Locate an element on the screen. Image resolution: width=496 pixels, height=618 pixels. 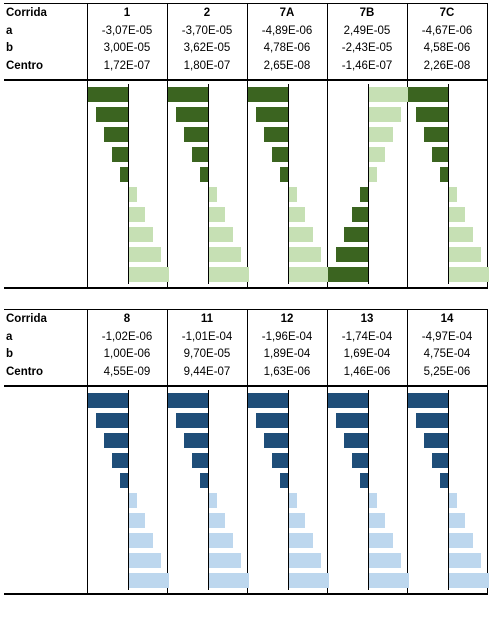
coefficient-value: -1,74E-04 is located at coordinates (367, 336).